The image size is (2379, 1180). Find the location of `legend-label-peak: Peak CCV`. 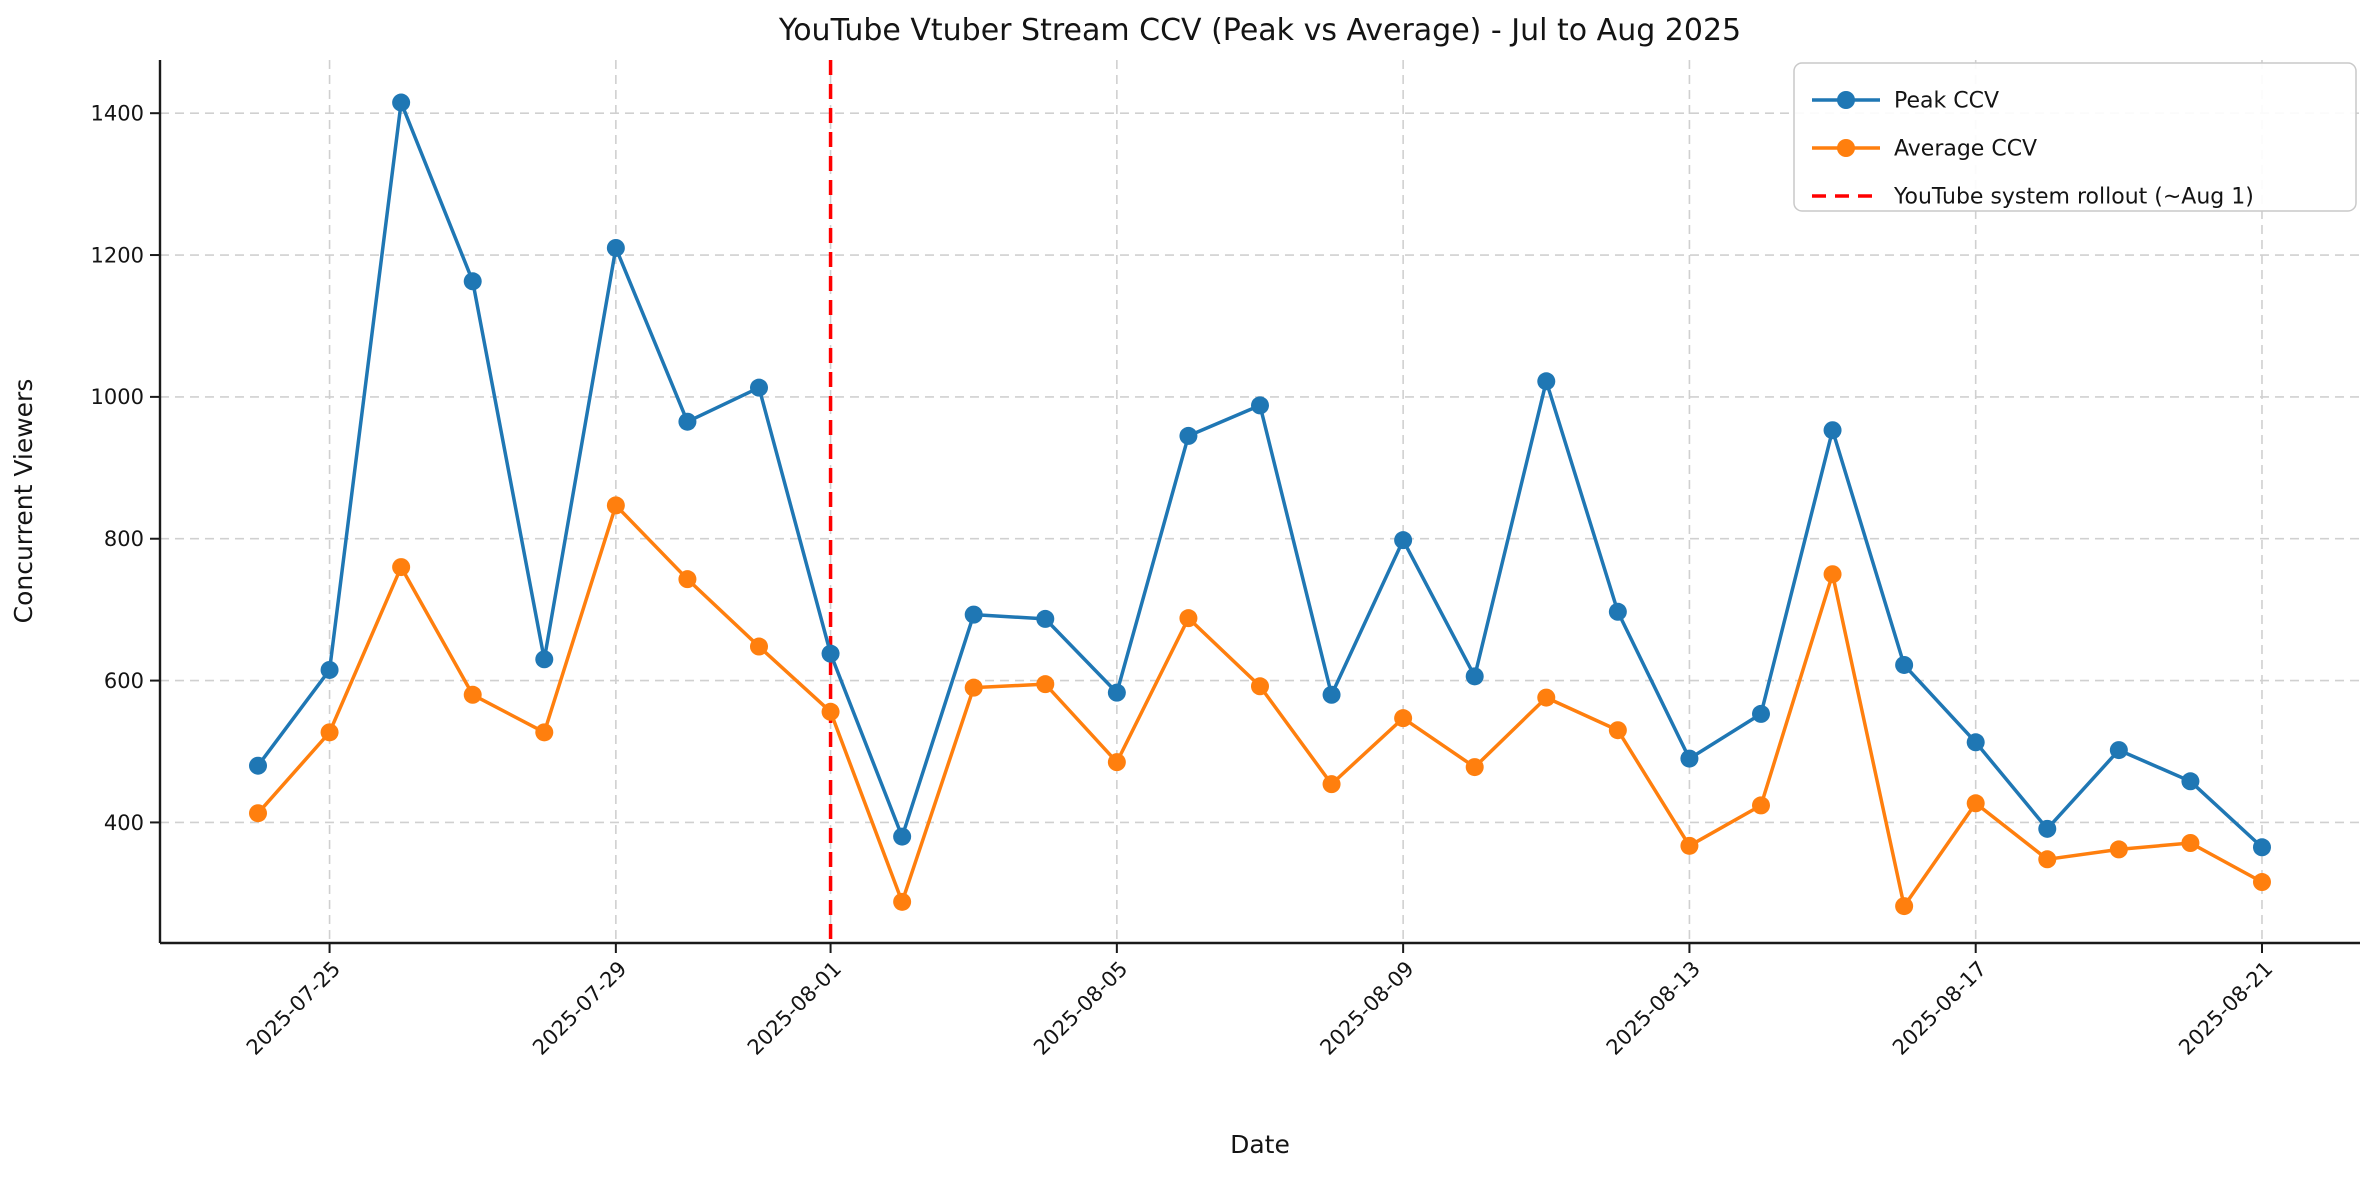

legend-label-peak: Peak CCV is located at coordinates (1946, 101).